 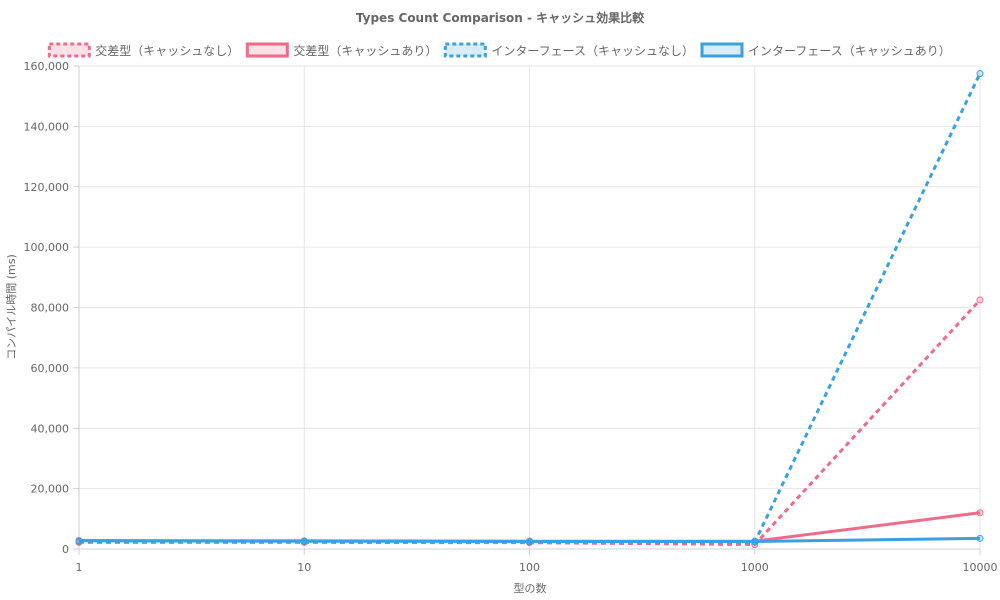 I want to click on legend-label: 交差型（キャッシュなし）, so click(x=167, y=50).